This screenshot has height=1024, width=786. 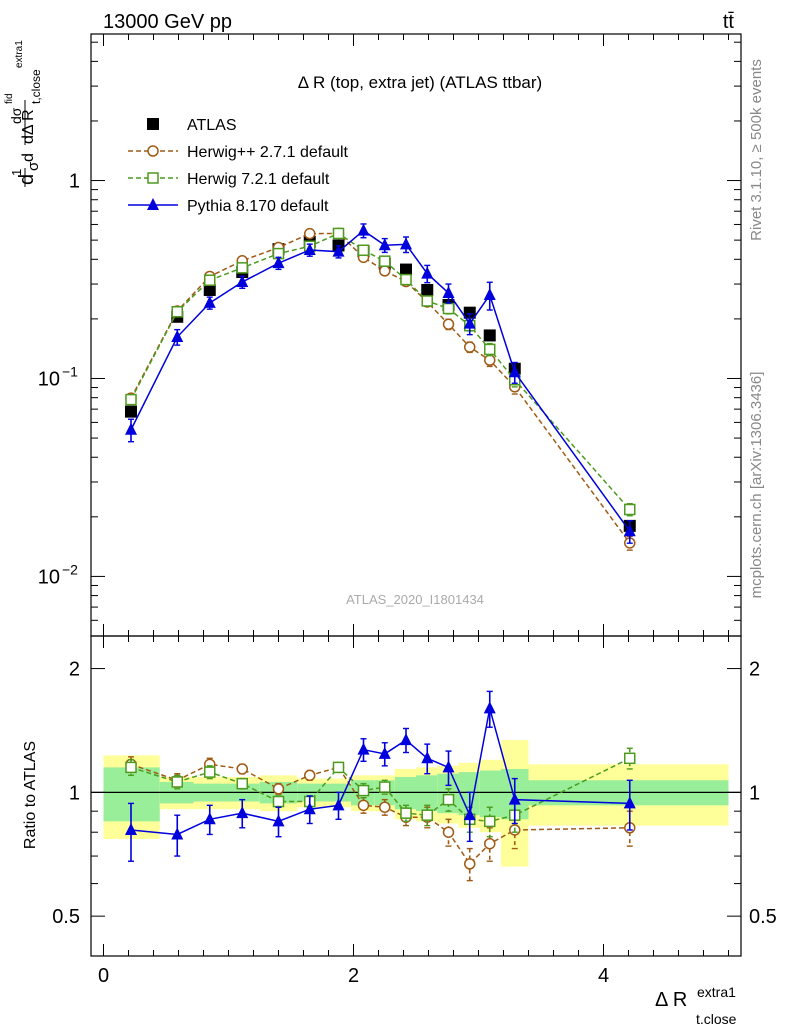 What do you see at coordinates (9, 98) in the screenshot?
I see `svg-text: fid` at bounding box center [9, 98].